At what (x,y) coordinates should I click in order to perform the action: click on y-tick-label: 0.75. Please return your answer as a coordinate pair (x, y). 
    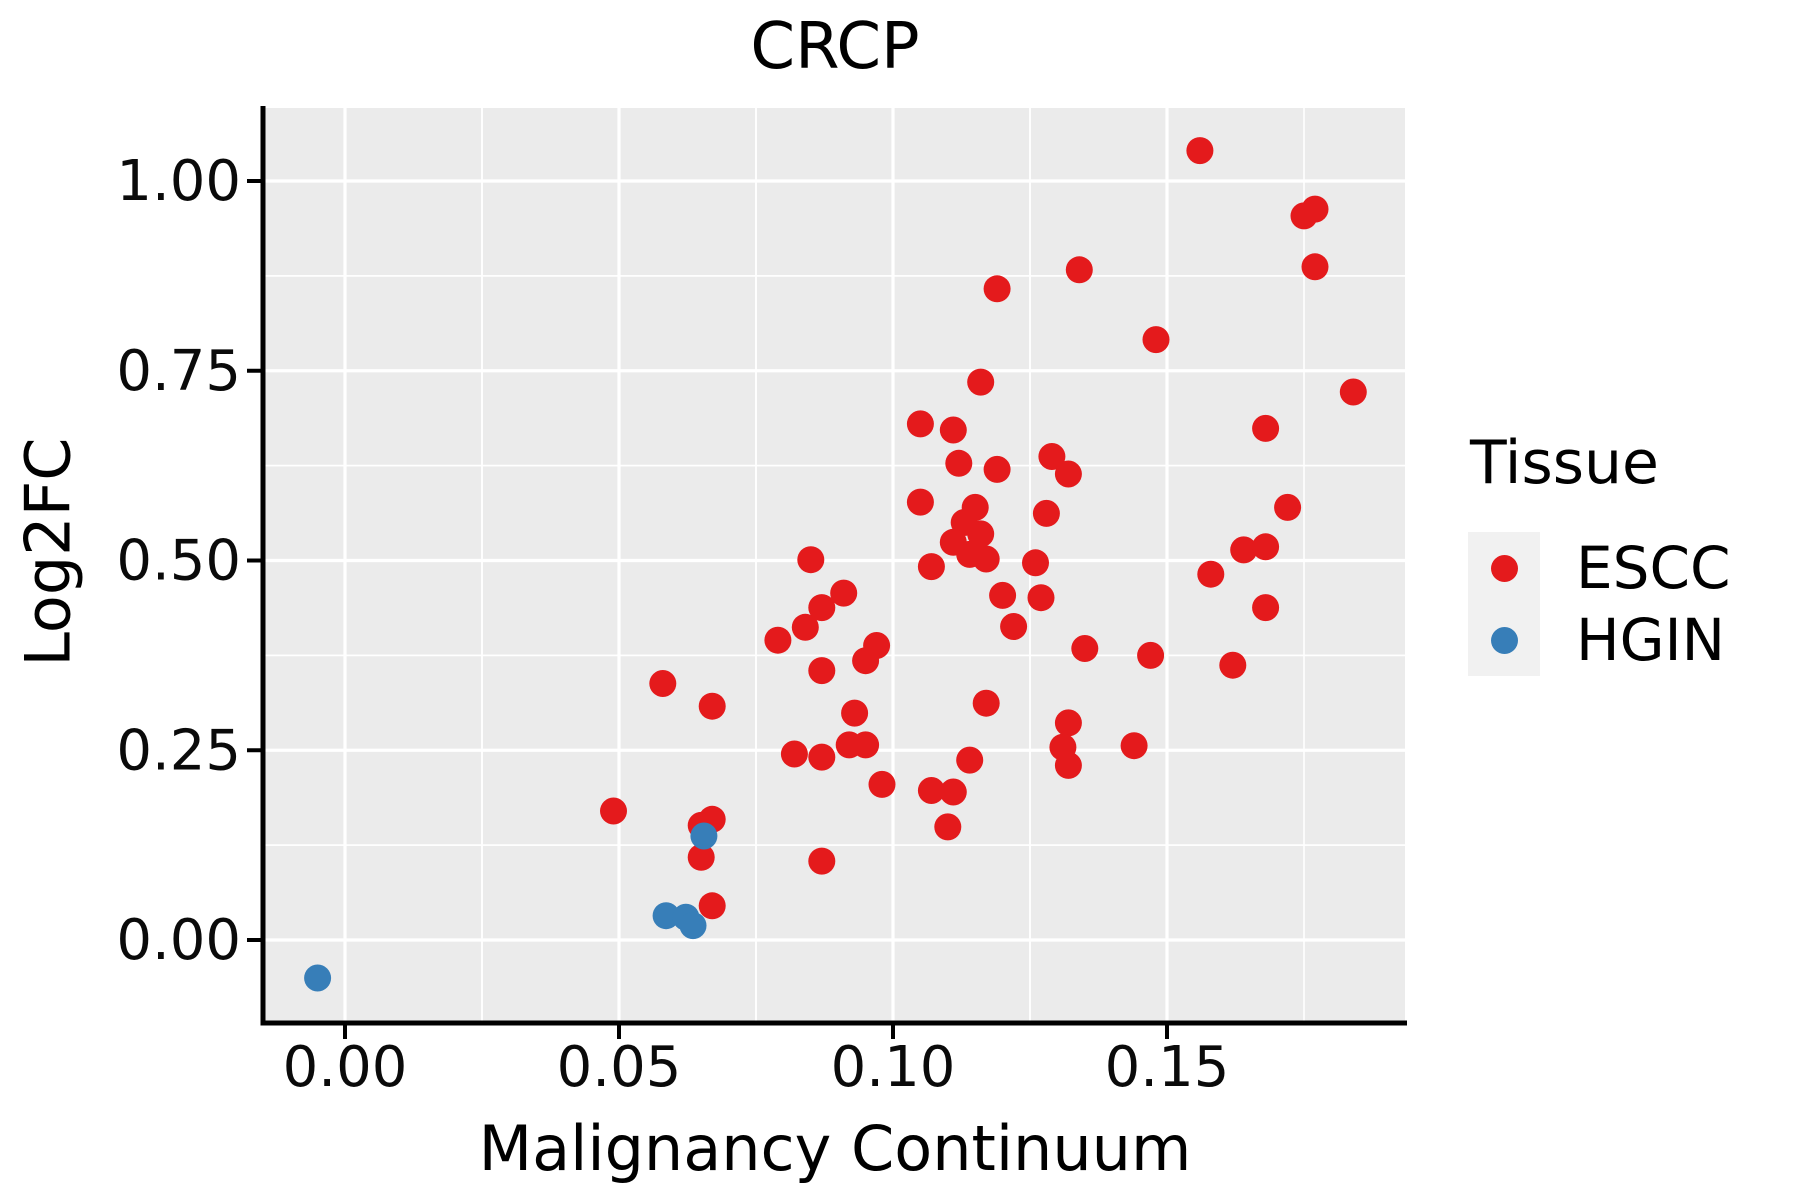
    Looking at the image, I should click on (178, 371).